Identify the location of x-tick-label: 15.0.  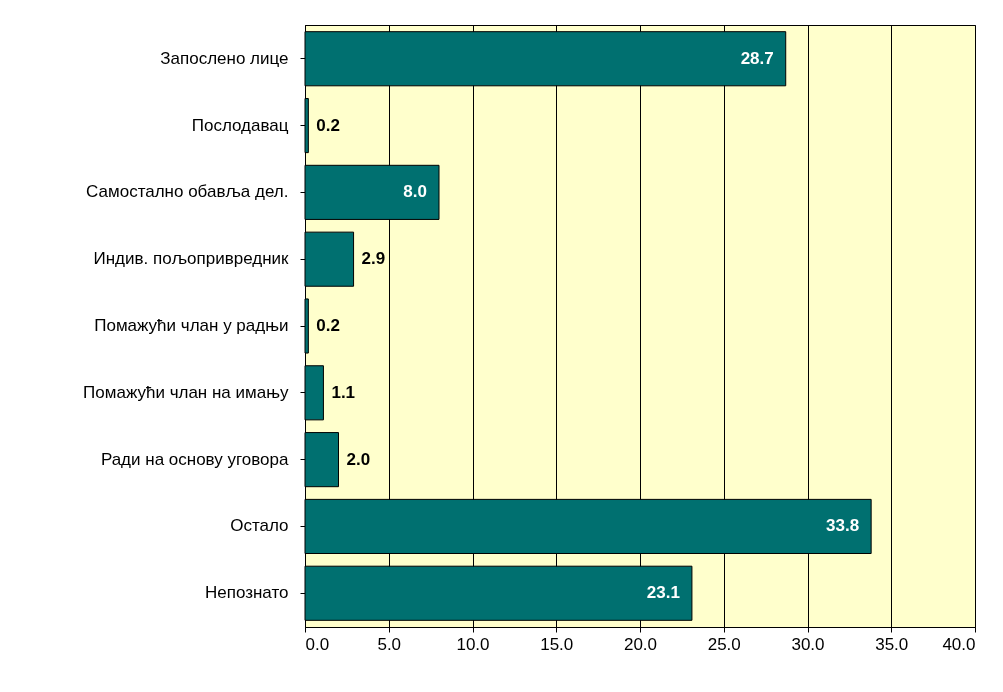
(557, 644).